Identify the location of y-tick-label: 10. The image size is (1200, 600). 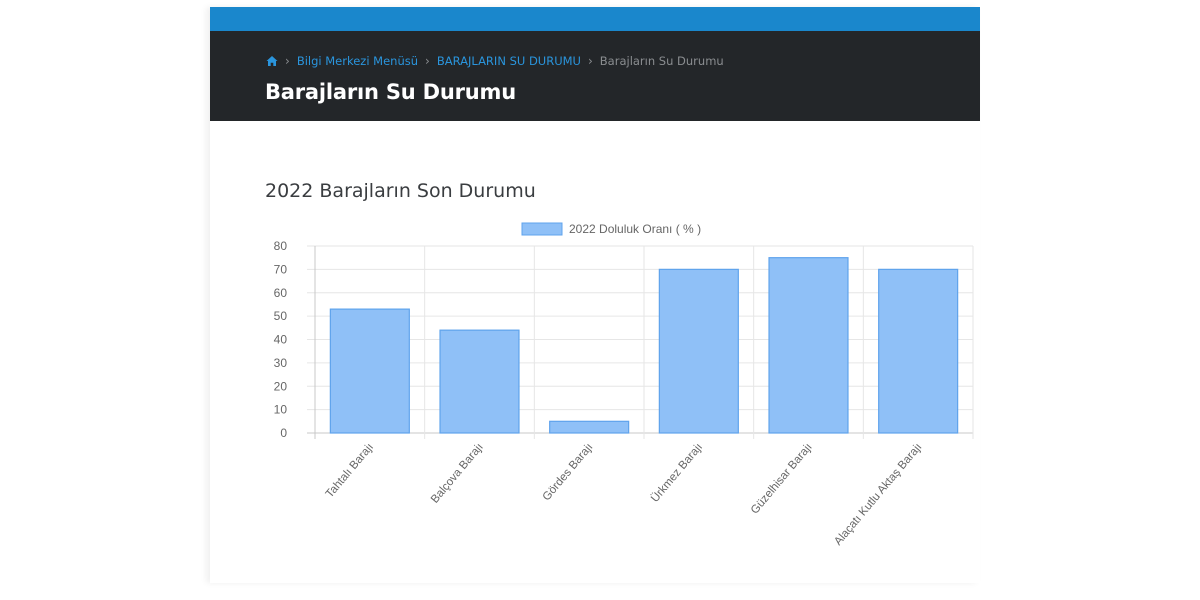
(281, 410).